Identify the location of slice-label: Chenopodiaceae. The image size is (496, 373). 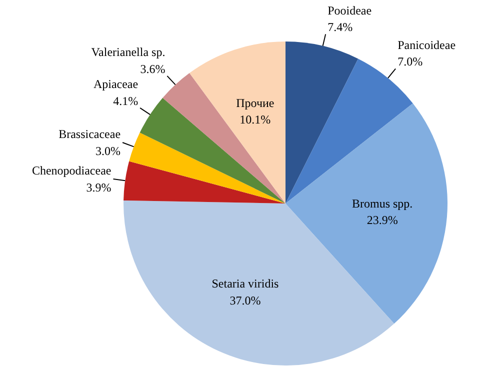
(72, 171).